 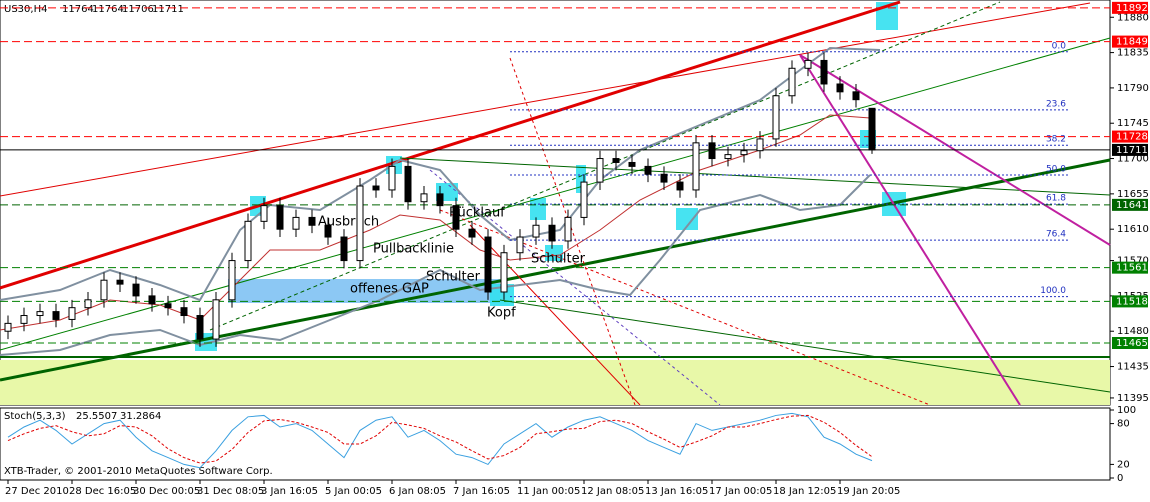 What do you see at coordinates (1133, 159) in the screenshot?
I see `y-tick-label: 11700` at bounding box center [1133, 159].